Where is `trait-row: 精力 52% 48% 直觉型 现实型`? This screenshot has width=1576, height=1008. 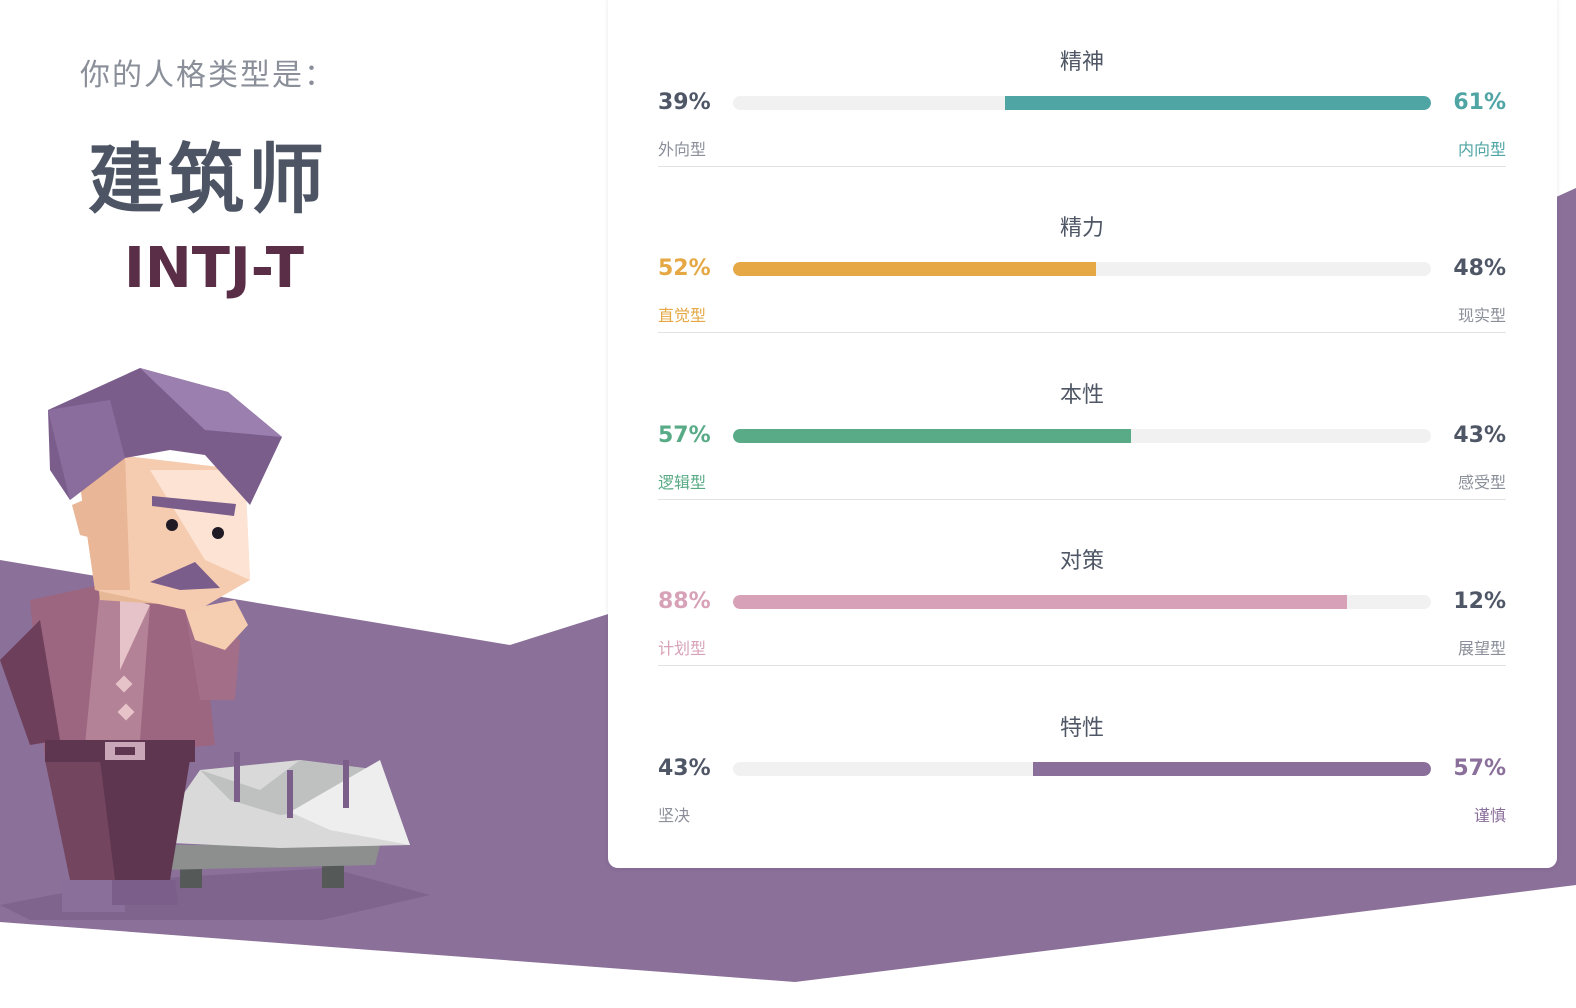
trait-row: 精力 52% 48% 直觉型 现实型 is located at coordinates (1082, 249).